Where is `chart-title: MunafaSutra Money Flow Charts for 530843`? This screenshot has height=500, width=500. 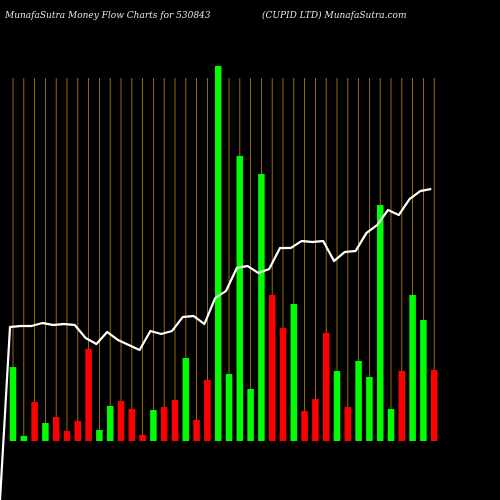 chart-title: MunafaSutra Money Flow Charts for 530843 is located at coordinates (108, 16).